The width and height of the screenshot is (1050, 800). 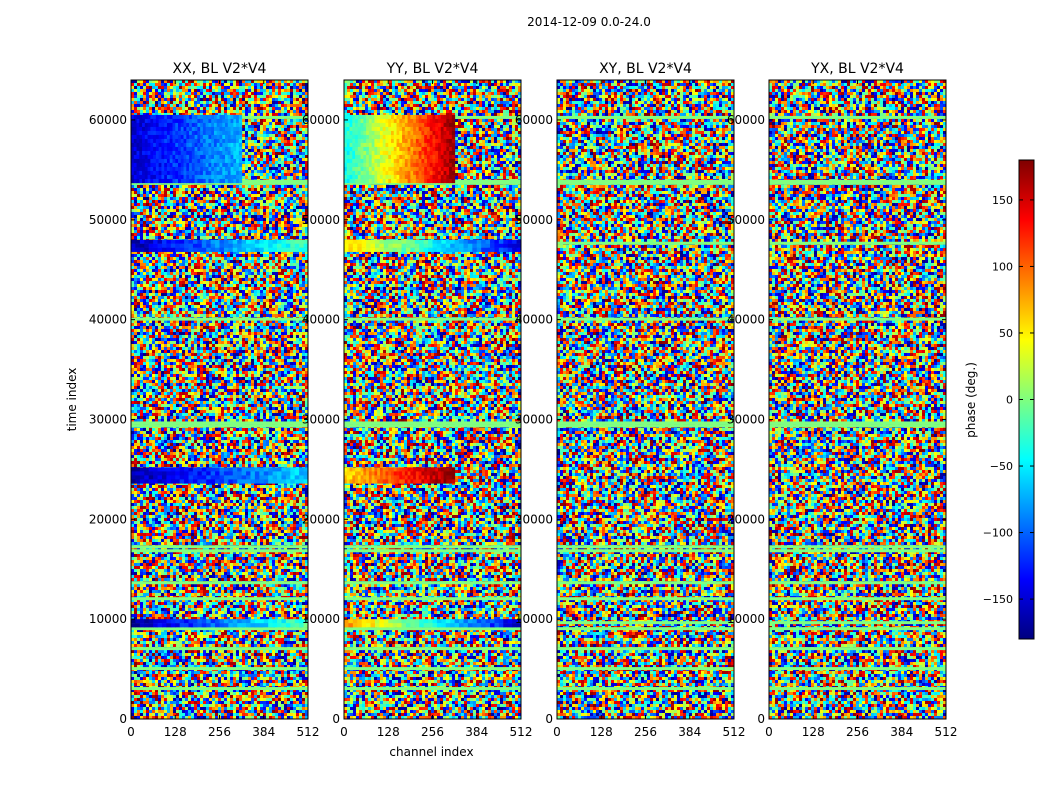 I want to click on x-tick-label: 128, so click(x=388, y=732).